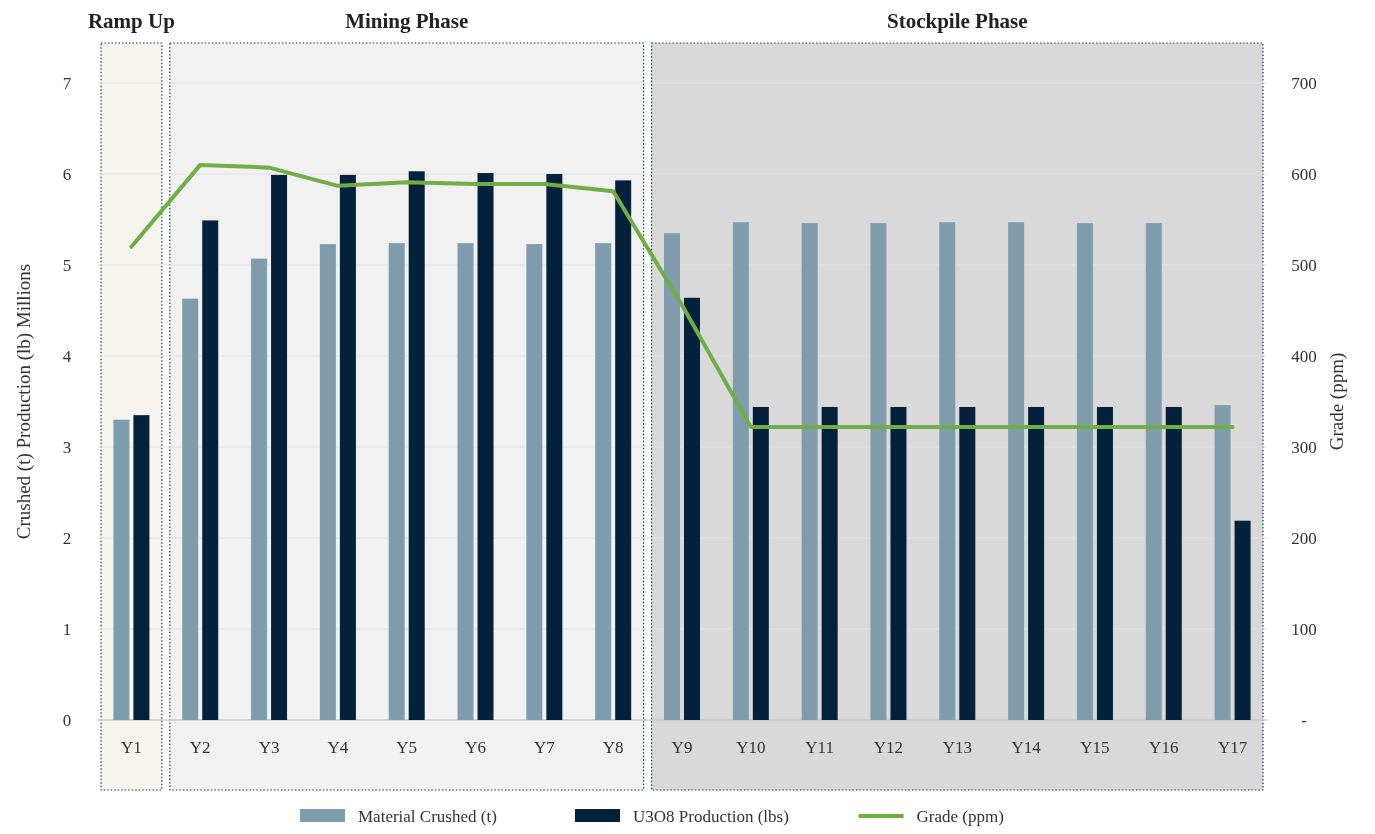 The width and height of the screenshot is (1375, 834). What do you see at coordinates (1304, 174) in the screenshot?
I see `y2-tick-label: 600` at bounding box center [1304, 174].